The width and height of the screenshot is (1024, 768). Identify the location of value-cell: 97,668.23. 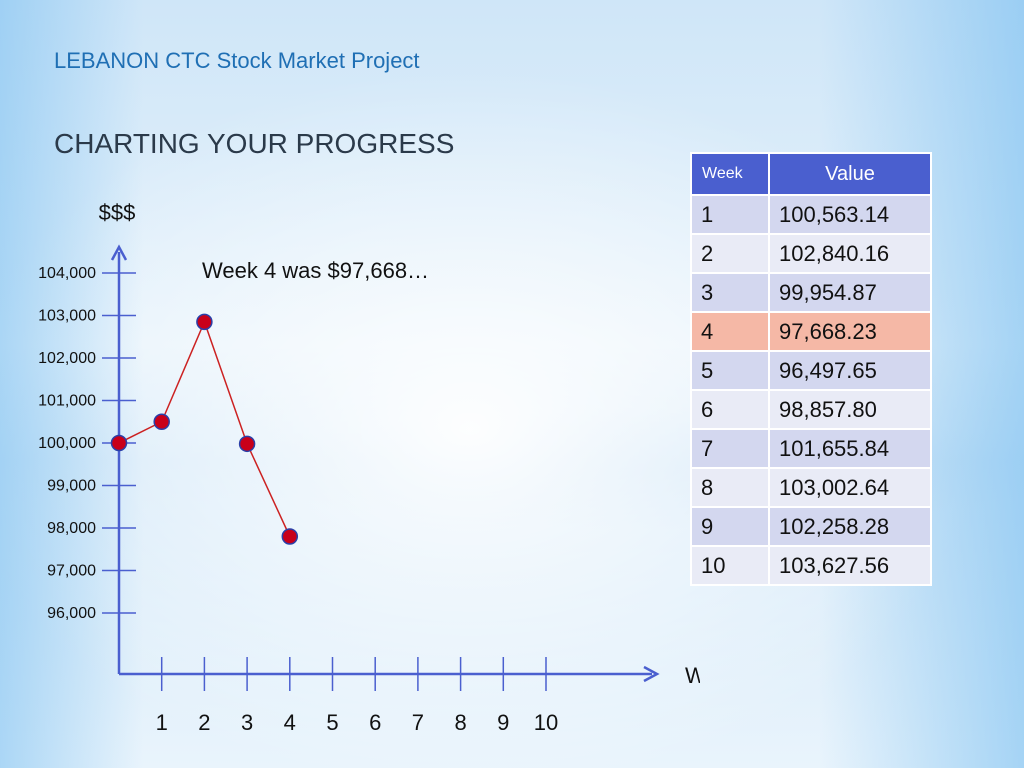
(850, 331).